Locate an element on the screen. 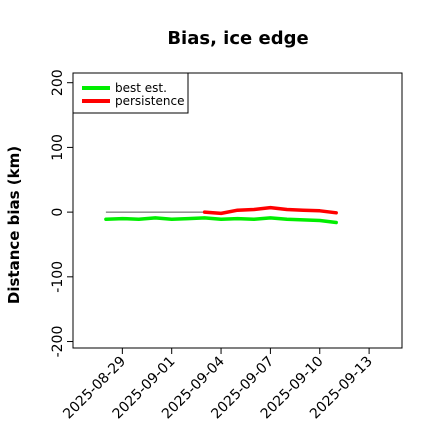 The height and width of the screenshot is (440, 440). chart-title: Bias, ice edge is located at coordinates (237, 38).